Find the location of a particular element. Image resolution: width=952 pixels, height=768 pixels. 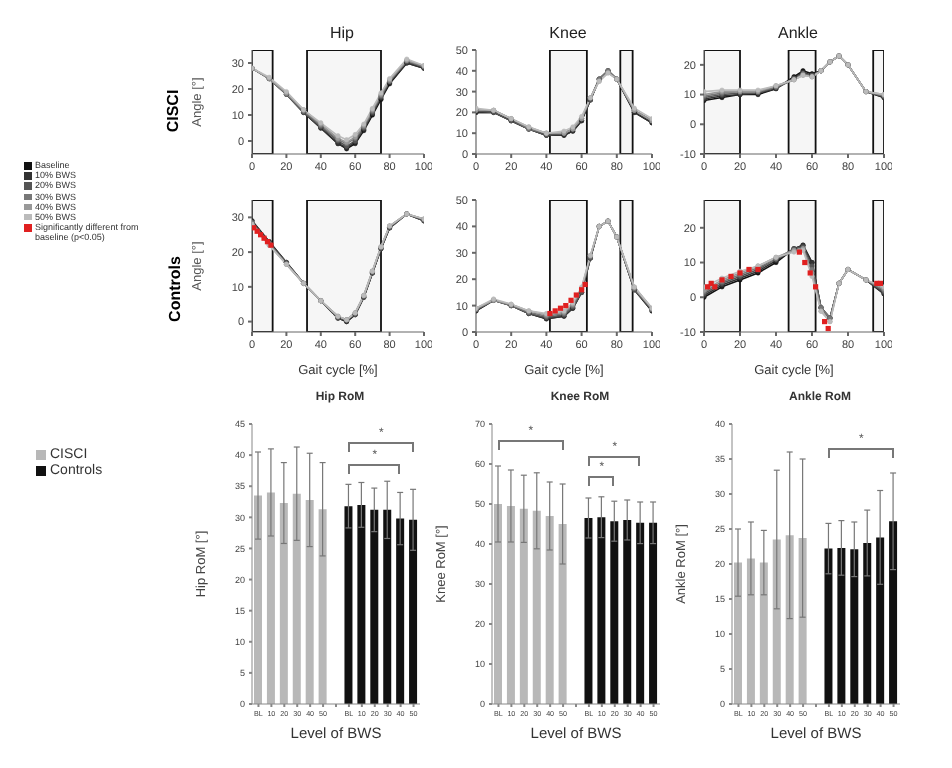

chart-title: Ankle is located at coordinates (797, 35).